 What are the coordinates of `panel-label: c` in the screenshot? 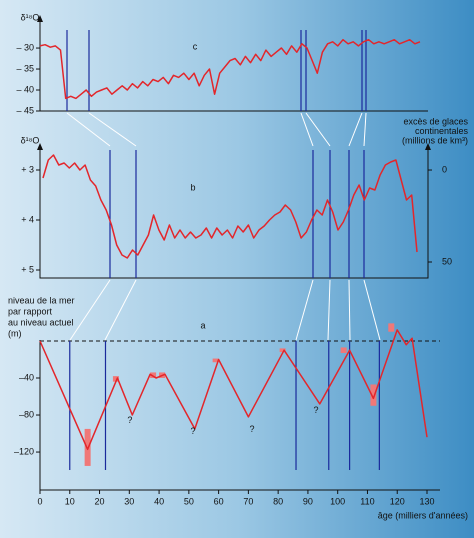 It's located at (195, 46).